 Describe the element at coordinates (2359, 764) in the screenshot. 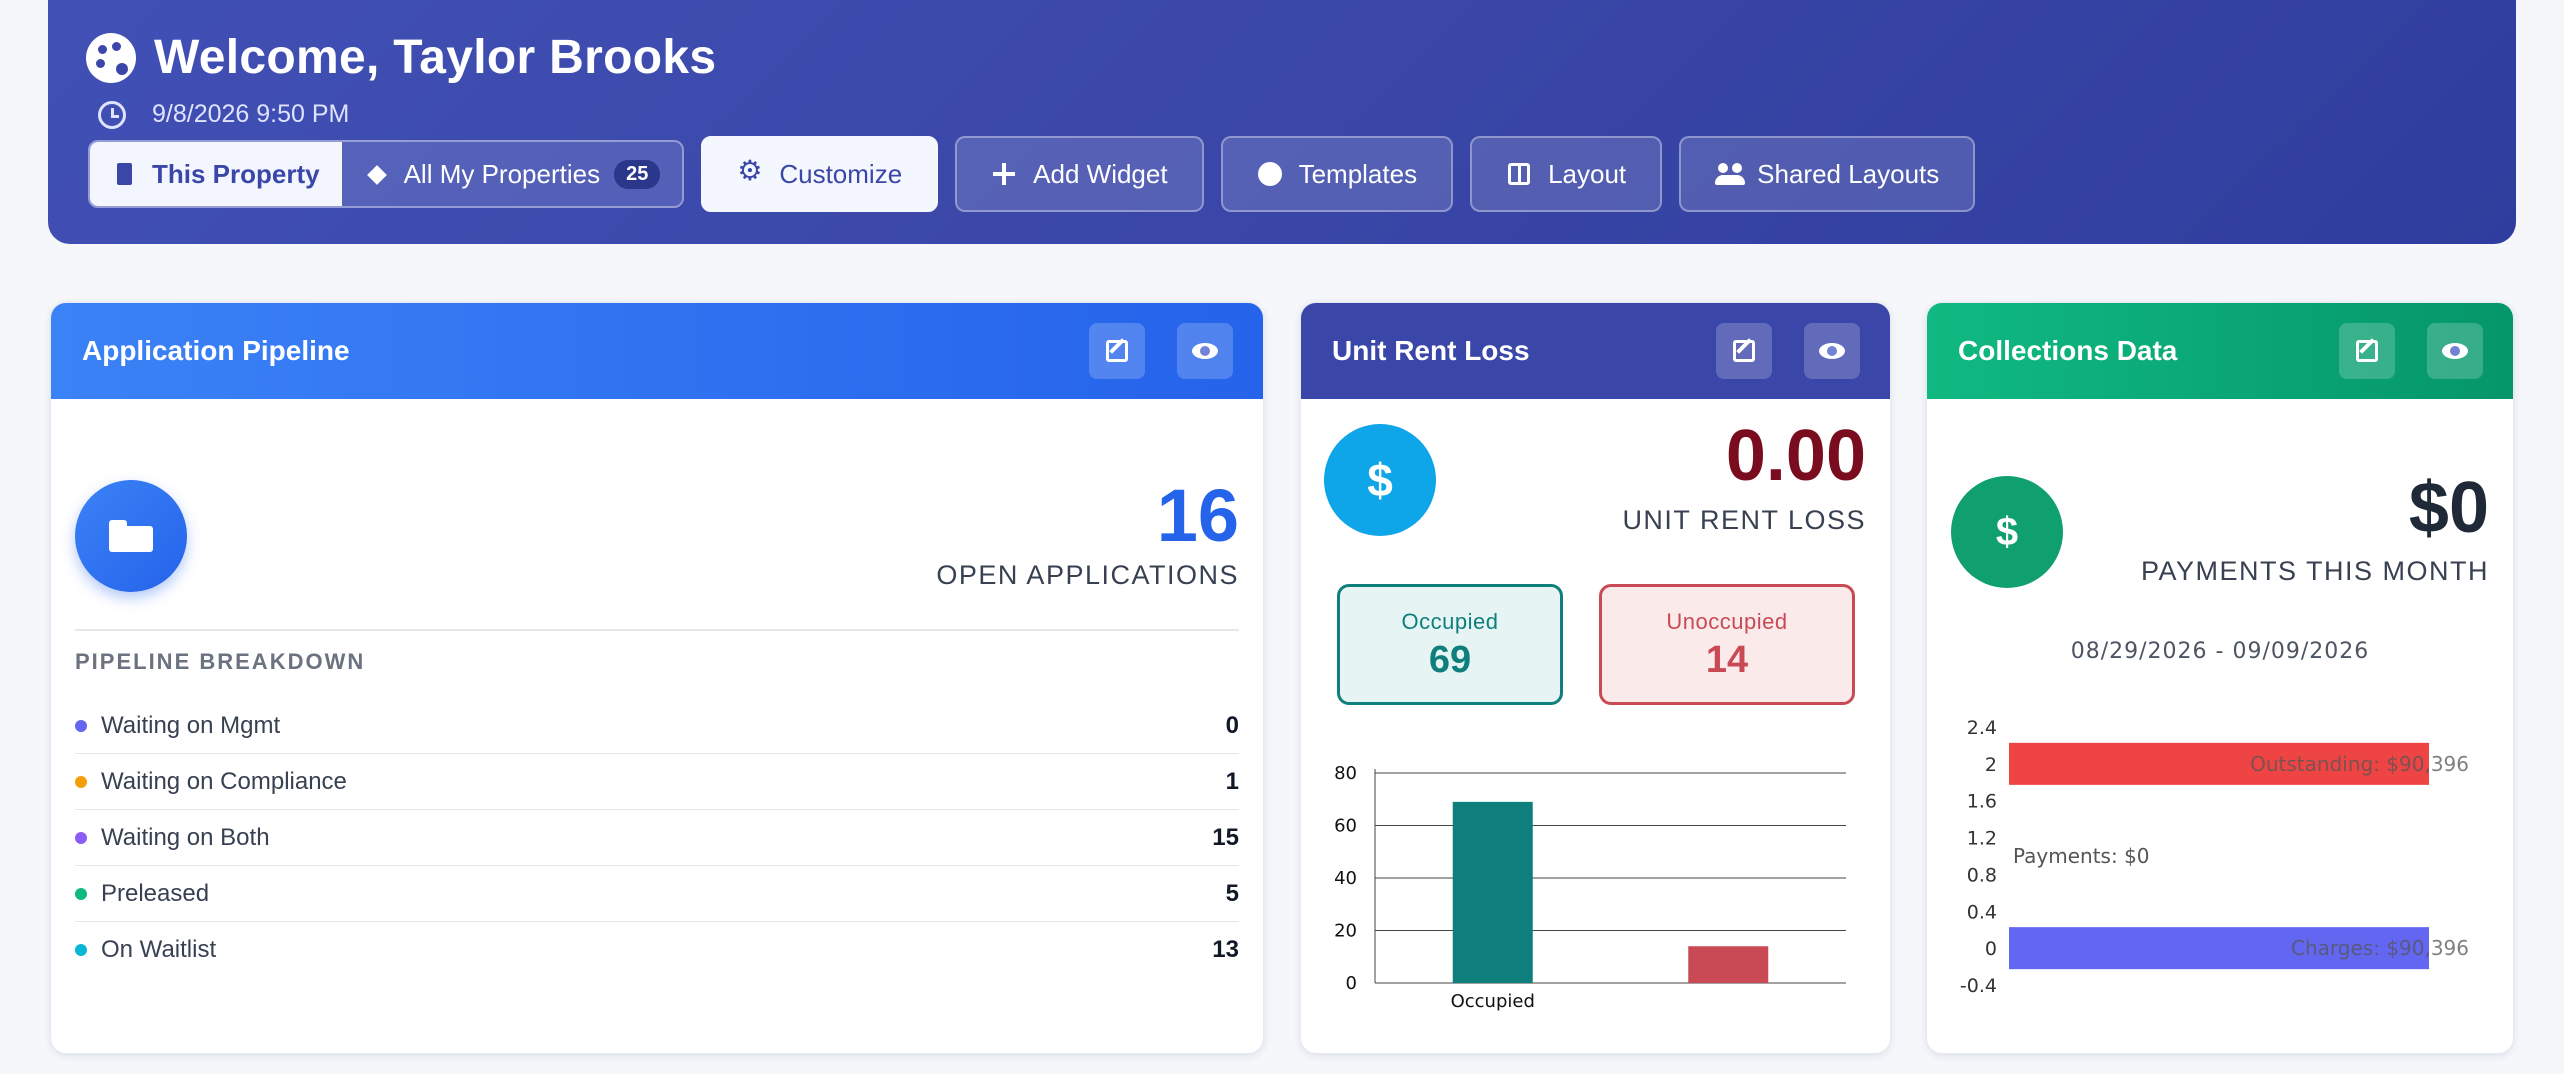

I see `bar-label: Outstanding: $90,396` at that location.